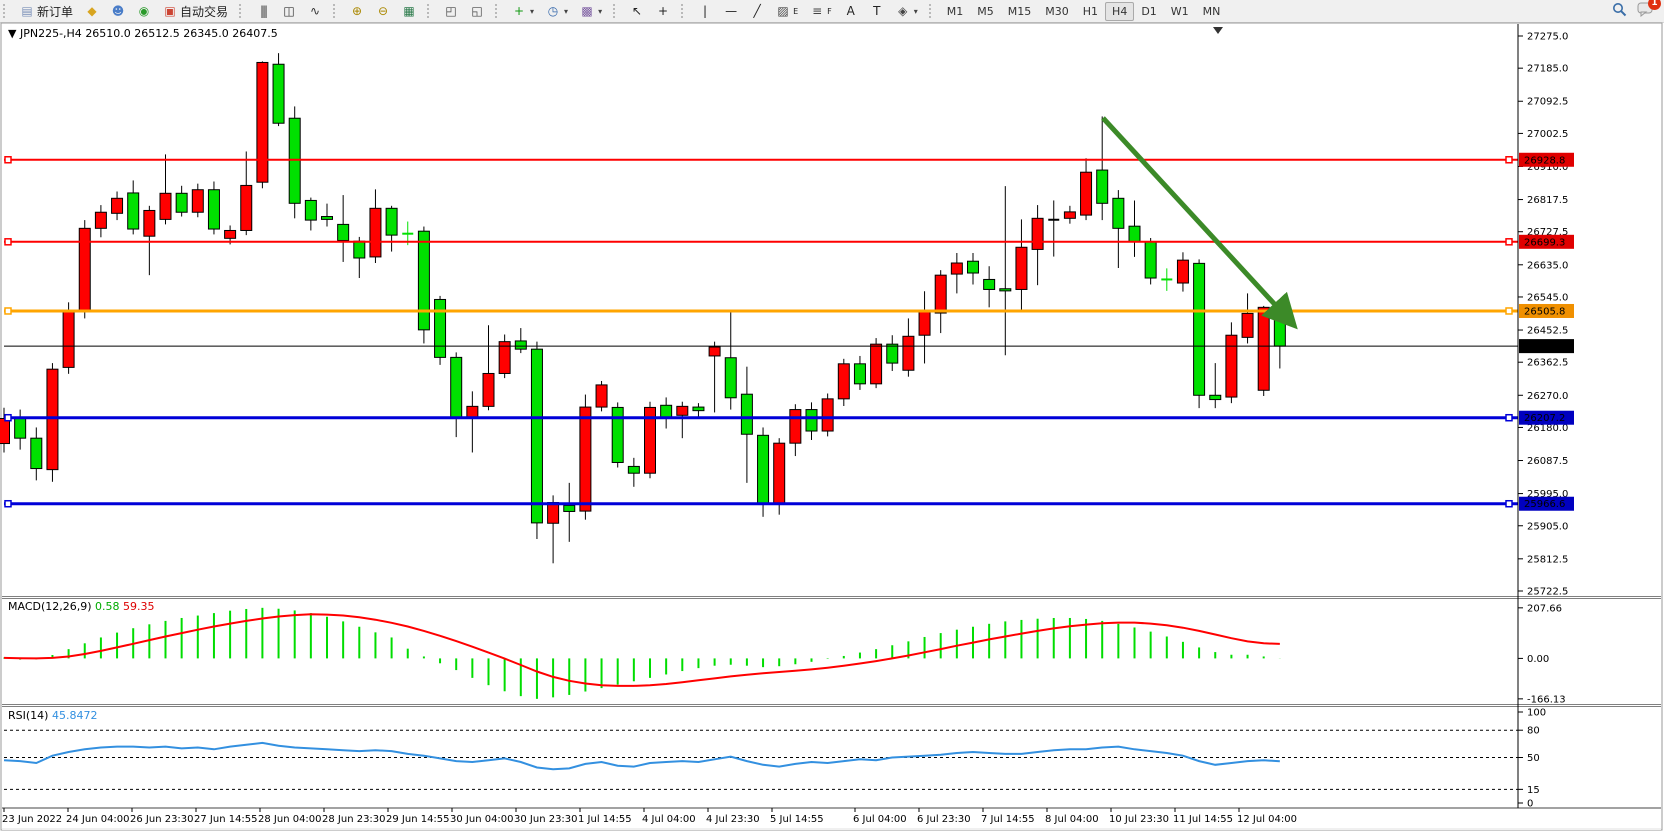 The width and height of the screenshot is (1664, 832). I want to click on add-indicator-button: + ▾, so click(523, 11).